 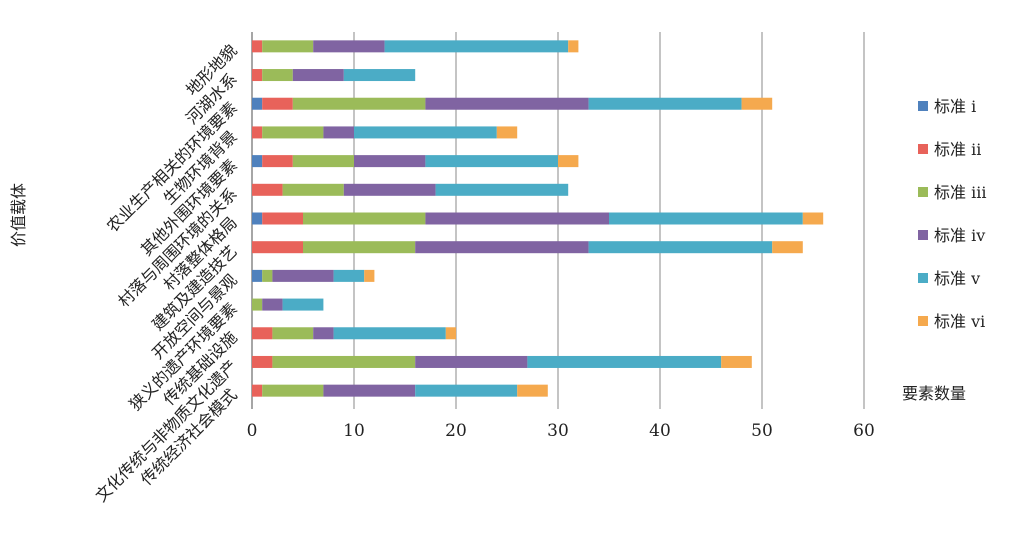 I want to click on legend: 标准 i 标准 ii 标准 iii 标准 iv 标准 v 标准 vi, so click(x=952, y=214).